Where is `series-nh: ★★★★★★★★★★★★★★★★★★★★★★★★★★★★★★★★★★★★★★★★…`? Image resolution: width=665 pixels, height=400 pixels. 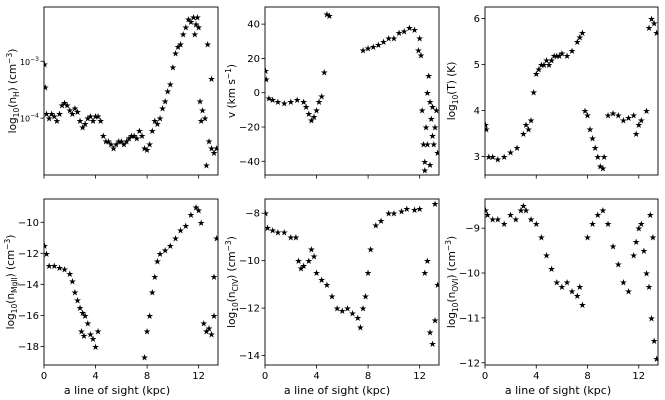 series-nh: ★★★★★★★★★★★★★★★★★★★★★★★★★★★★★★★★★★★★★★★★… is located at coordinates (131, 93).